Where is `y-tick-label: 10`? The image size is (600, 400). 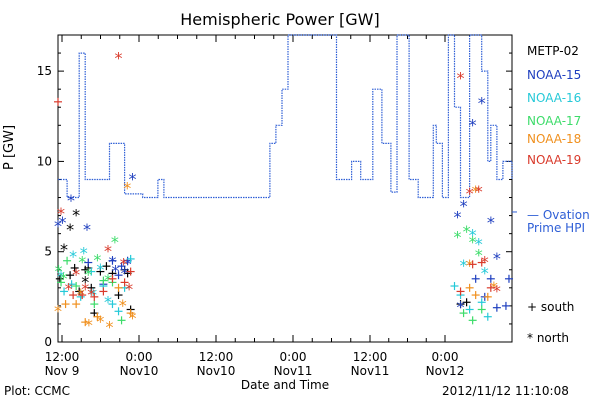
y-tick-label: 10 is located at coordinates (44, 161).